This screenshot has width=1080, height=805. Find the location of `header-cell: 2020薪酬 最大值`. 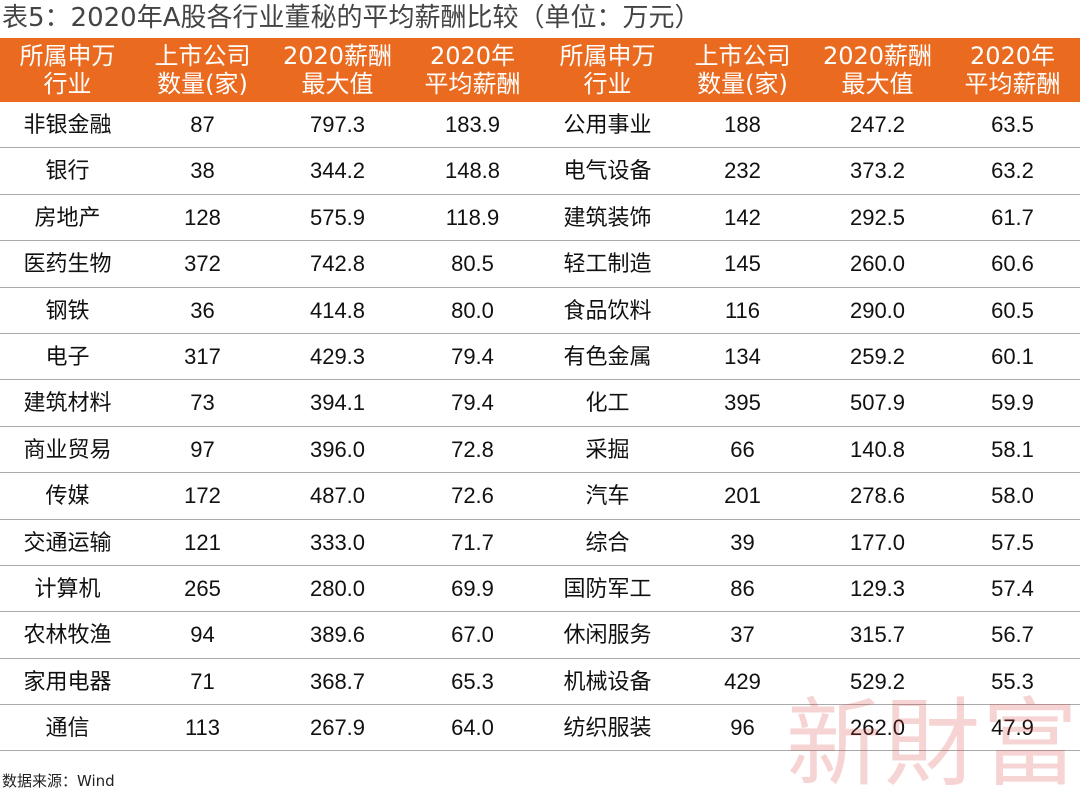

header-cell: 2020薪酬 最大值 is located at coordinates (877, 70).